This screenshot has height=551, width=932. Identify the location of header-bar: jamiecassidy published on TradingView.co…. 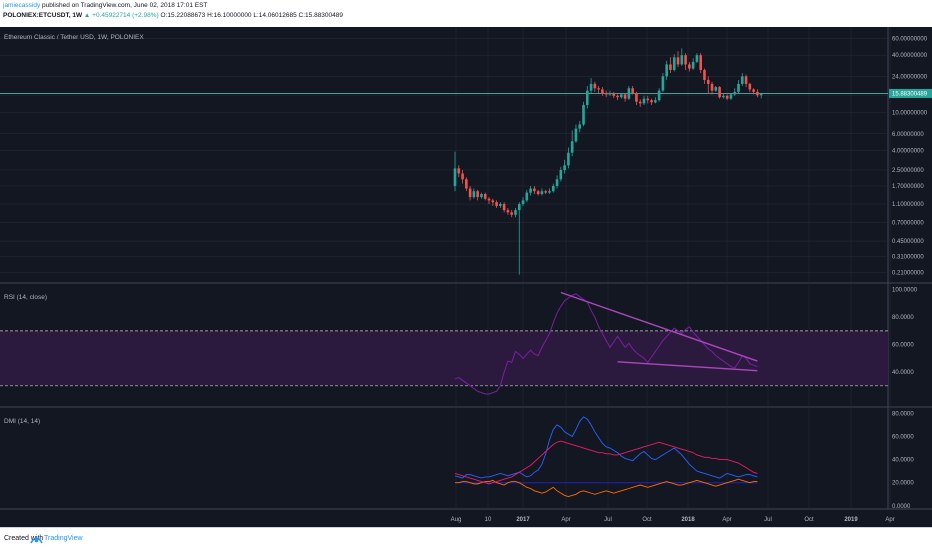
(466, 13).